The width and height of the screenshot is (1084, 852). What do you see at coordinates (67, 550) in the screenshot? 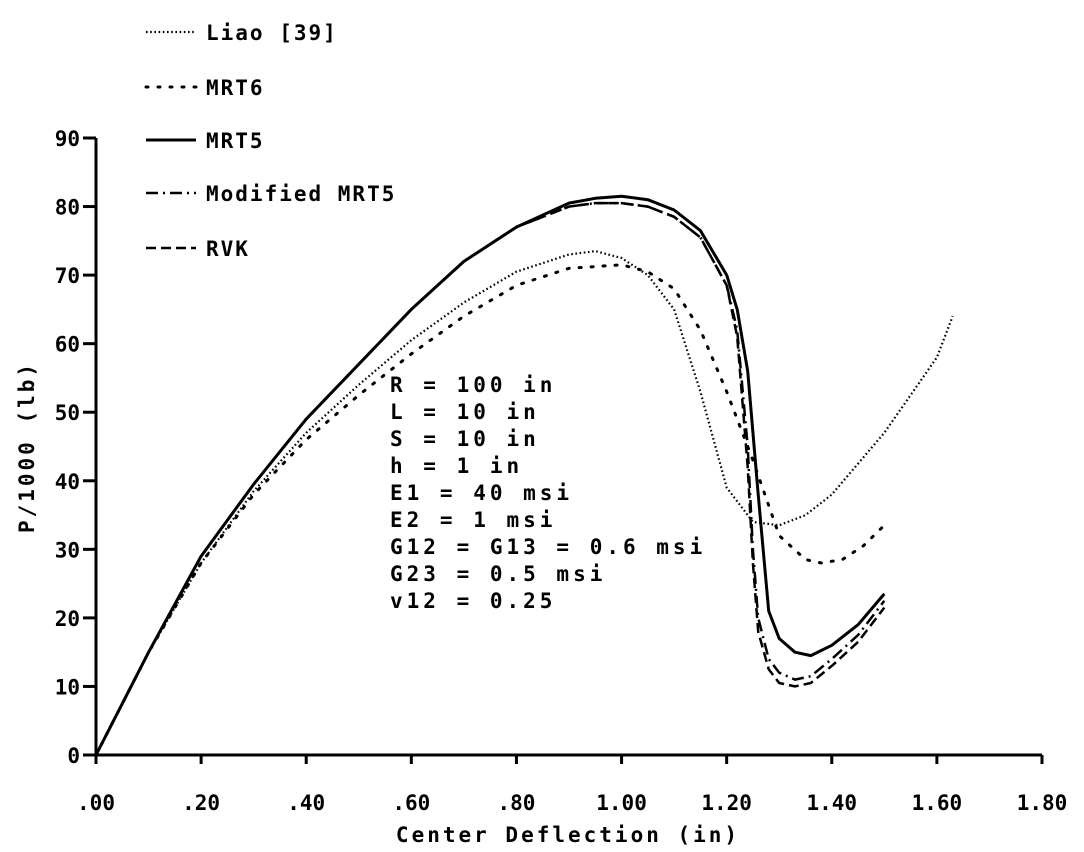
I see `y-tick-label: 30` at bounding box center [67, 550].